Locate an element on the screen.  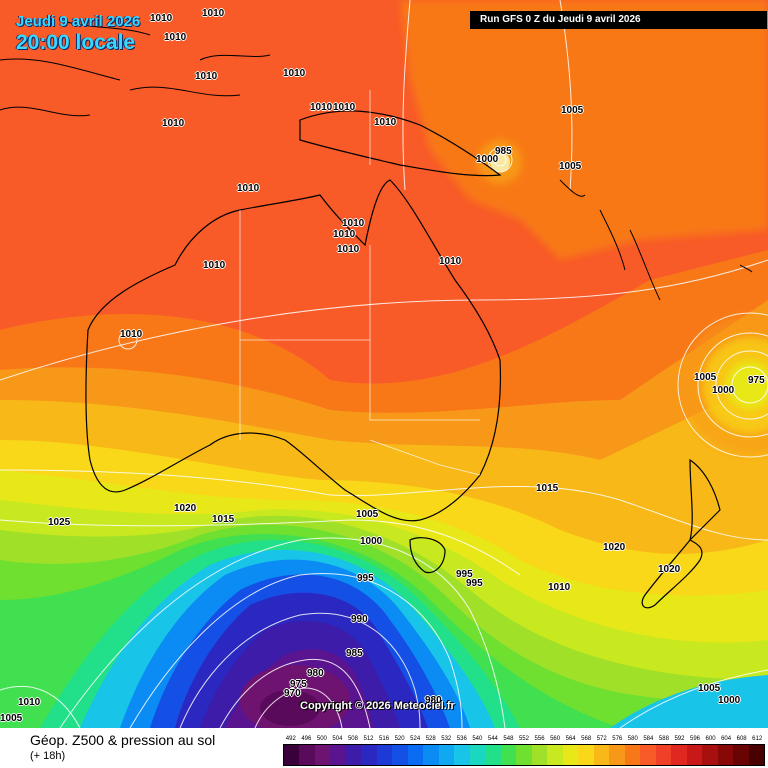
scale-label: 528 is located at coordinates (430, 739).